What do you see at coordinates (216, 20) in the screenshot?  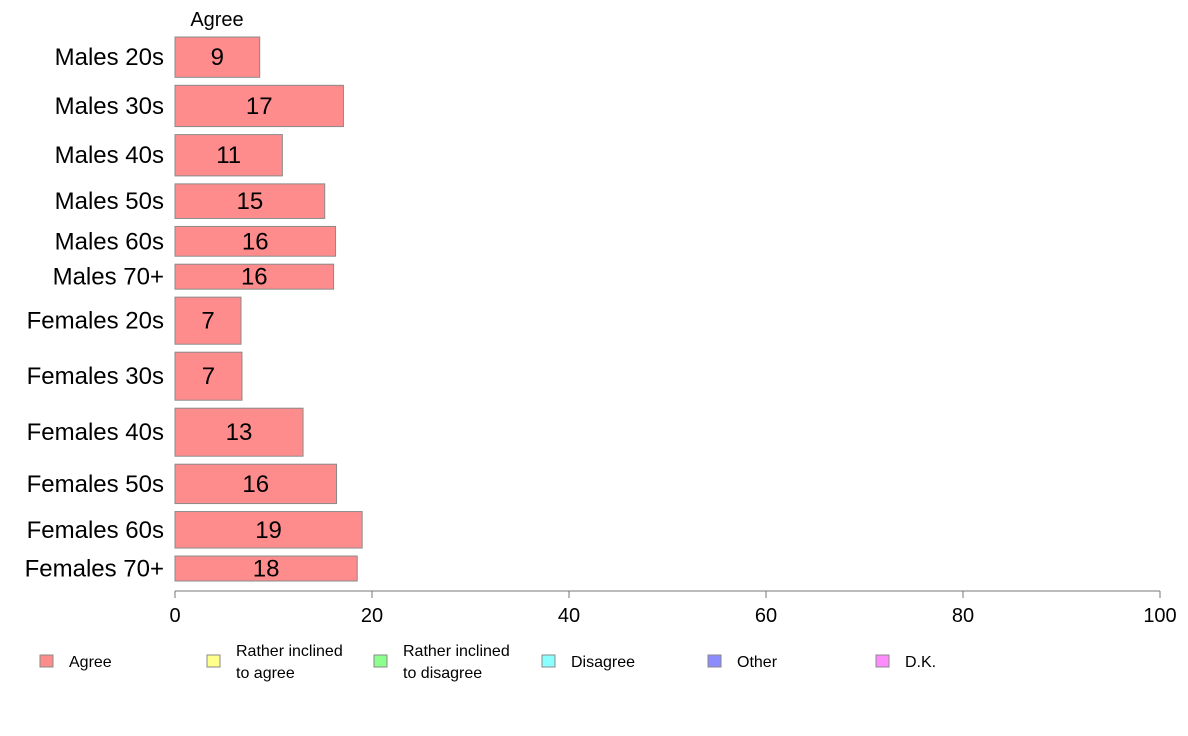 I see `segment-title: Agree` at bounding box center [216, 20].